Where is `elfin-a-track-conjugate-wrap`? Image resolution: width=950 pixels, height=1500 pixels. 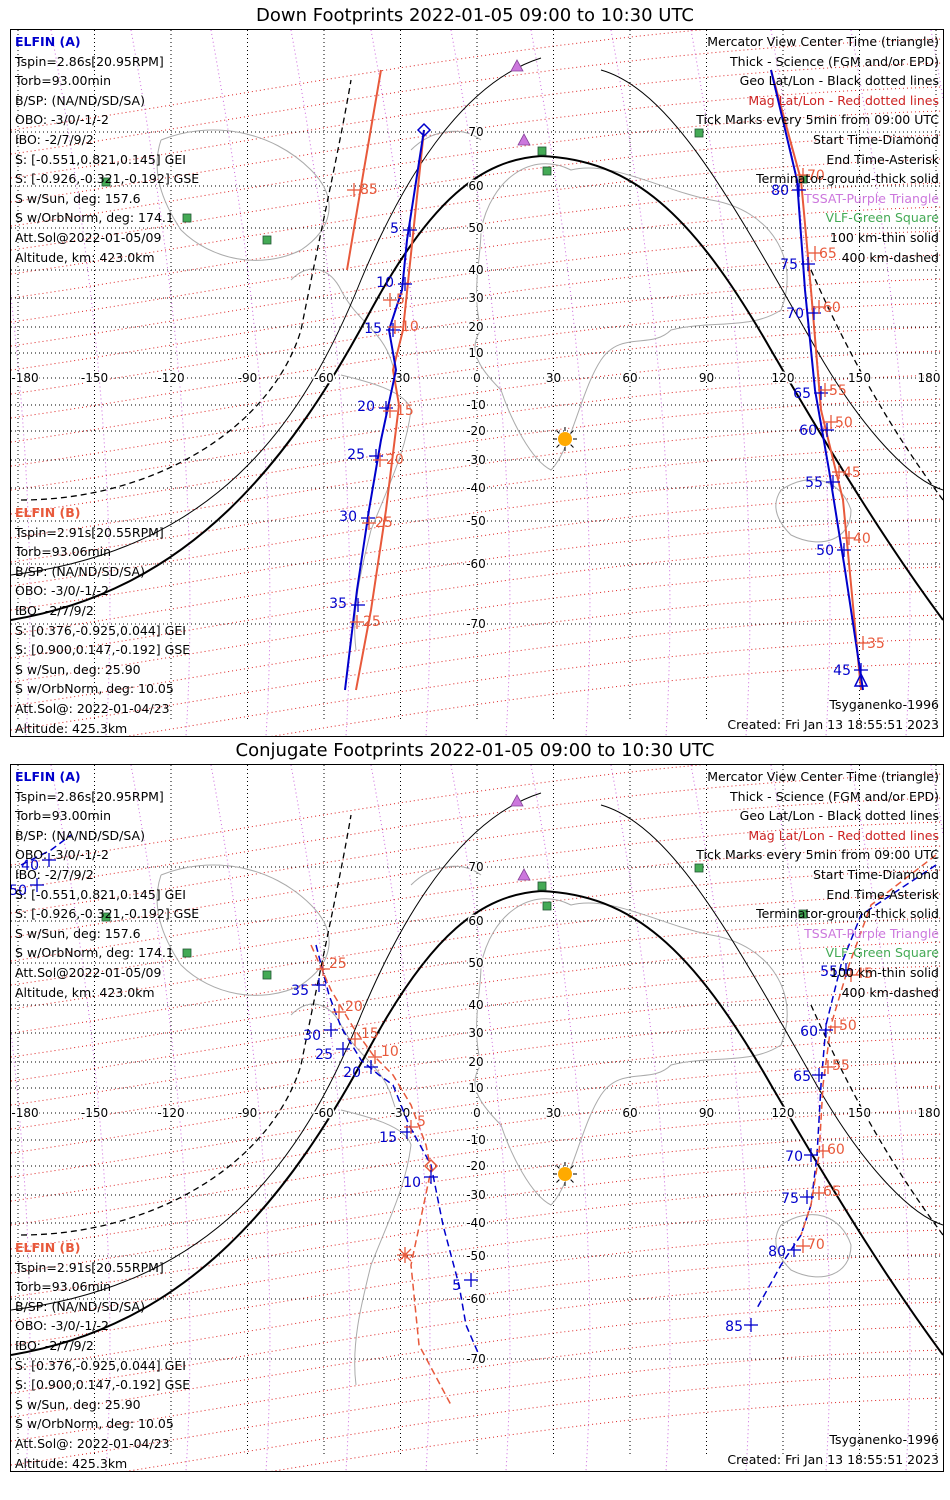 elfin-a-track-conjugate-wrap is located at coordinates (46, 850).